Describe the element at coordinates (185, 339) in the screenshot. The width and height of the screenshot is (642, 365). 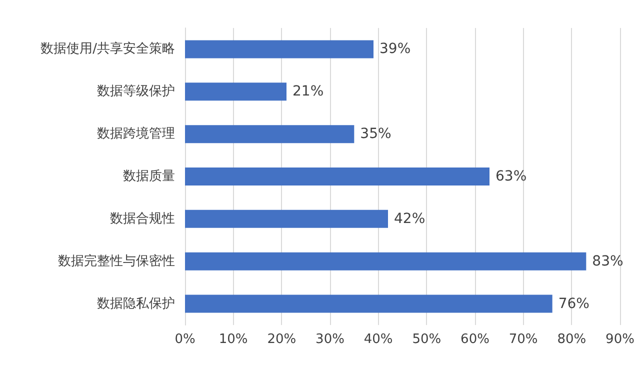
I see `x-tick-label: 0%` at that location.